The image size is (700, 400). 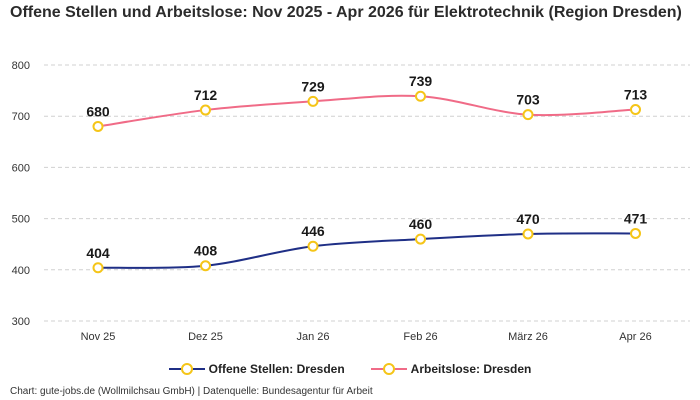 I want to click on y-tick-label: 400, so click(x=21, y=271).